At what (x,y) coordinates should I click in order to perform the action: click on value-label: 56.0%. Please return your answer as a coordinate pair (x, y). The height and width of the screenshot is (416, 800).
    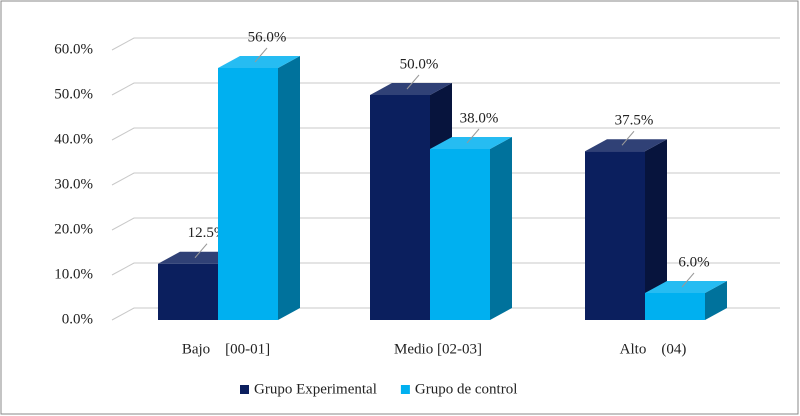
    Looking at the image, I should click on (267, 37).